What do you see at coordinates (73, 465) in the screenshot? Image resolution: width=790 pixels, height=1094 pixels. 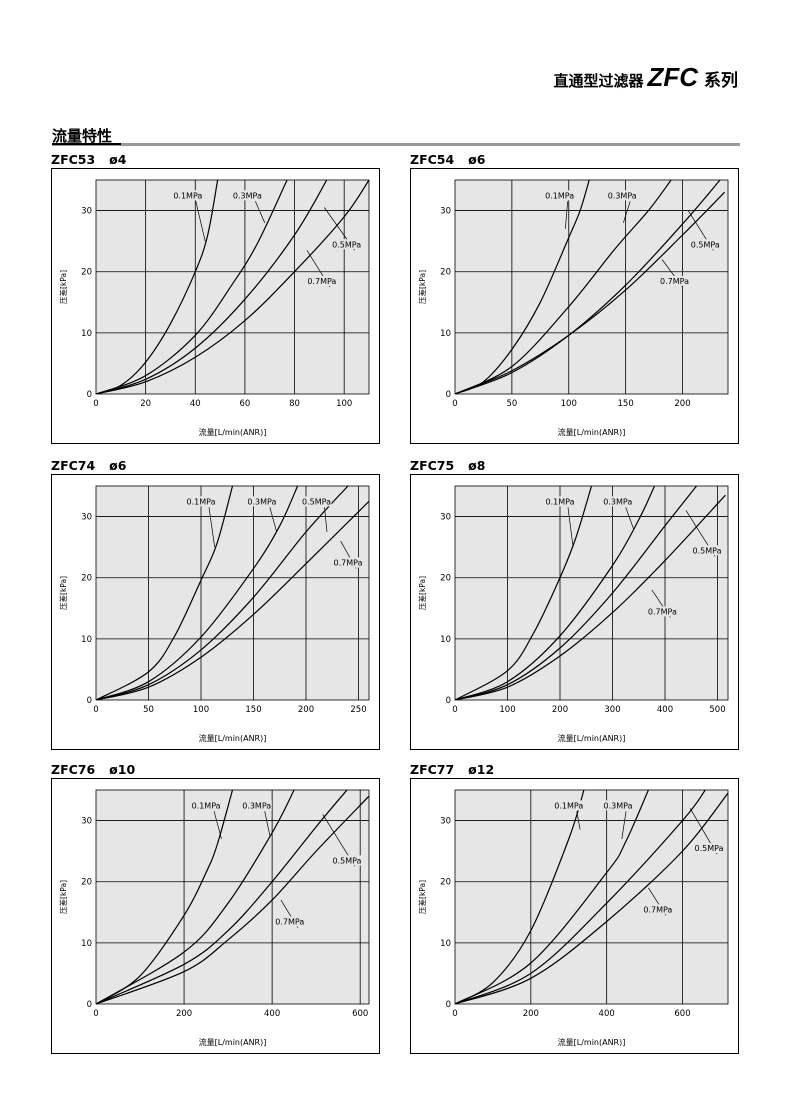 I see `chart-model: ZFC74` at bounding box center [73, 465].